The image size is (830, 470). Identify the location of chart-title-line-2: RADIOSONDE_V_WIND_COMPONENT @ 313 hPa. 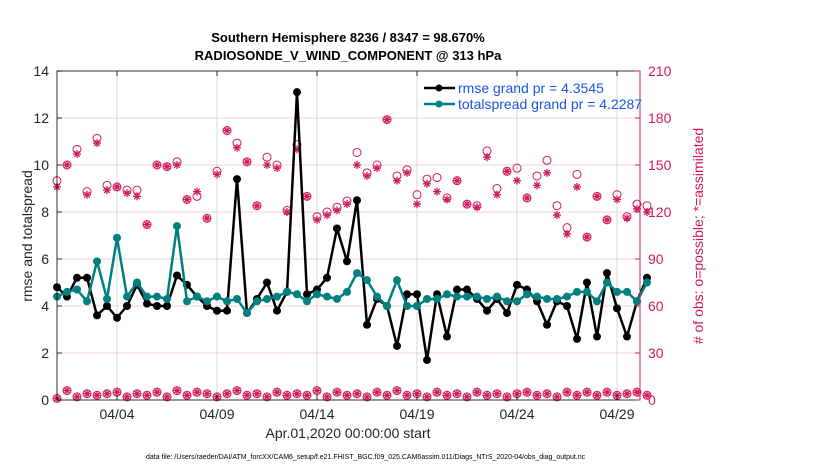
(348, 55).